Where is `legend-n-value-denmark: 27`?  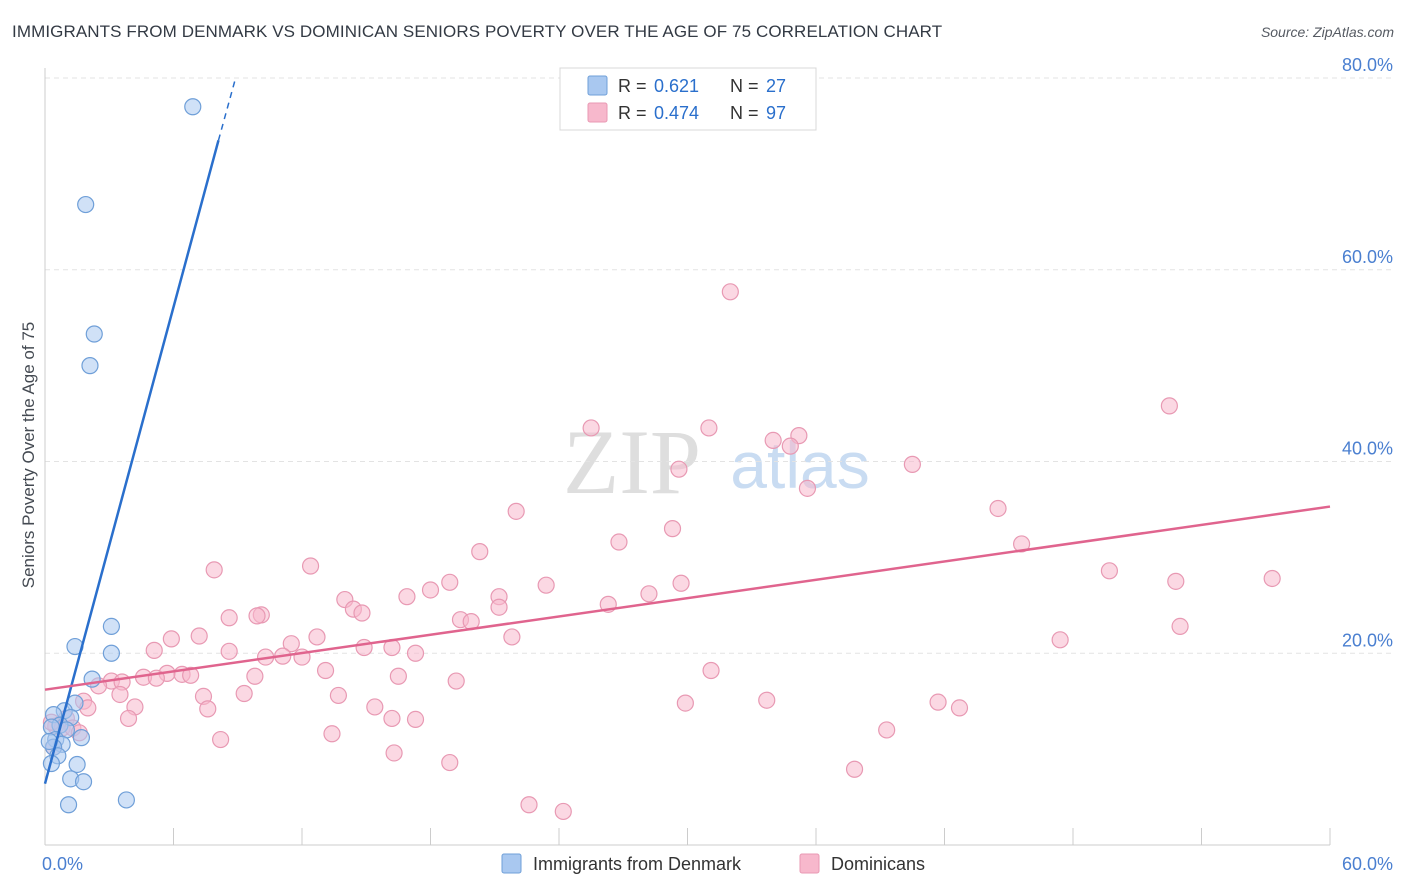
legend-n-value-denmark: 27 is located at coordinates (776, 86).